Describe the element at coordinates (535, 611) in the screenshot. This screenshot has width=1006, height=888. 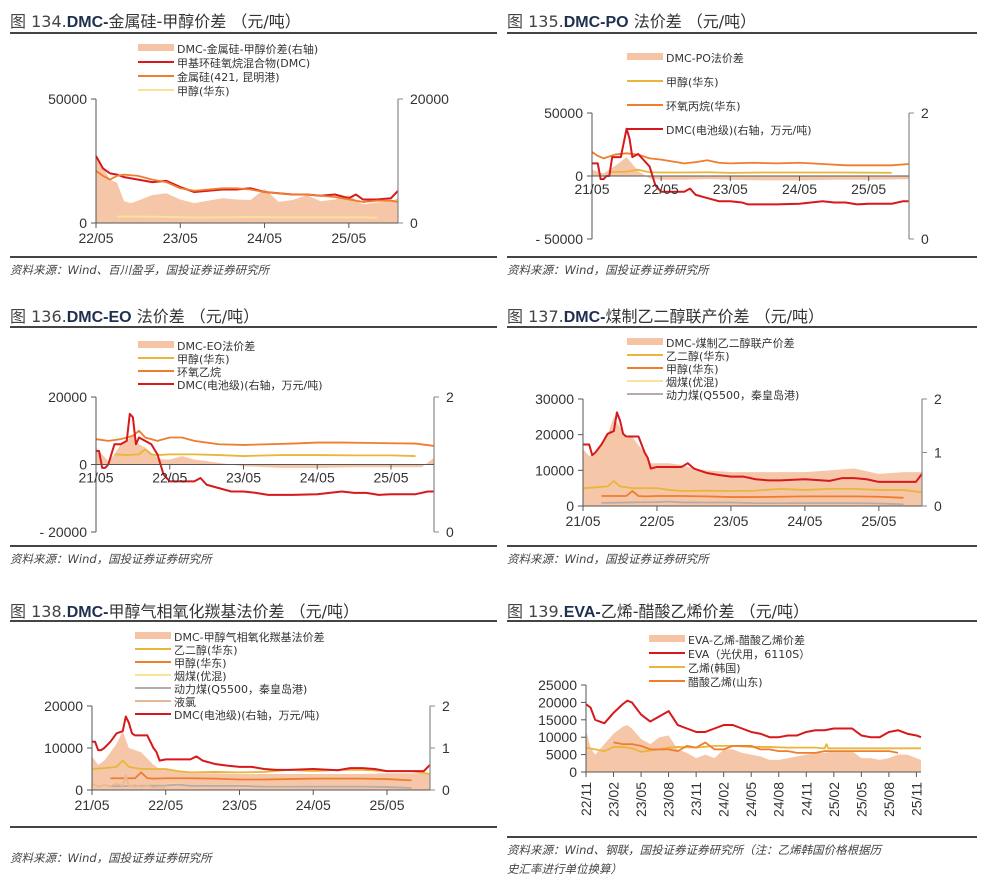
I see `figure-number: 图 139.` at that location.